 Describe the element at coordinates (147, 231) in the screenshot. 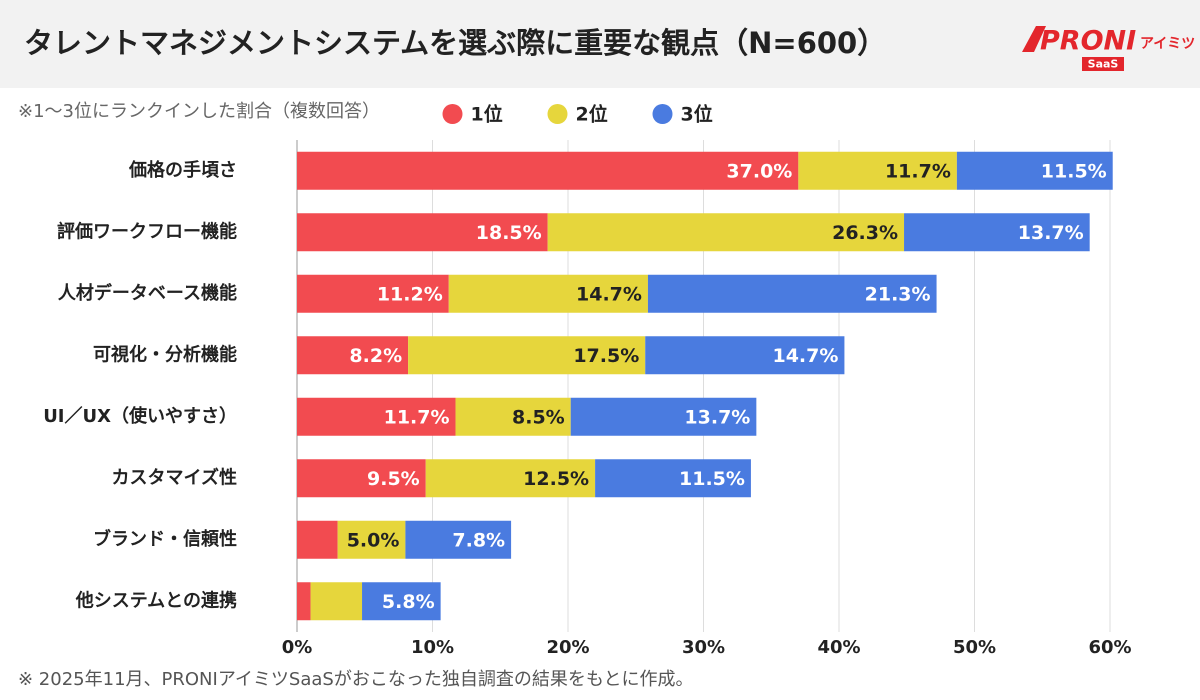

I see `y-tick-label: 評価ワークフロー機能` at that location.